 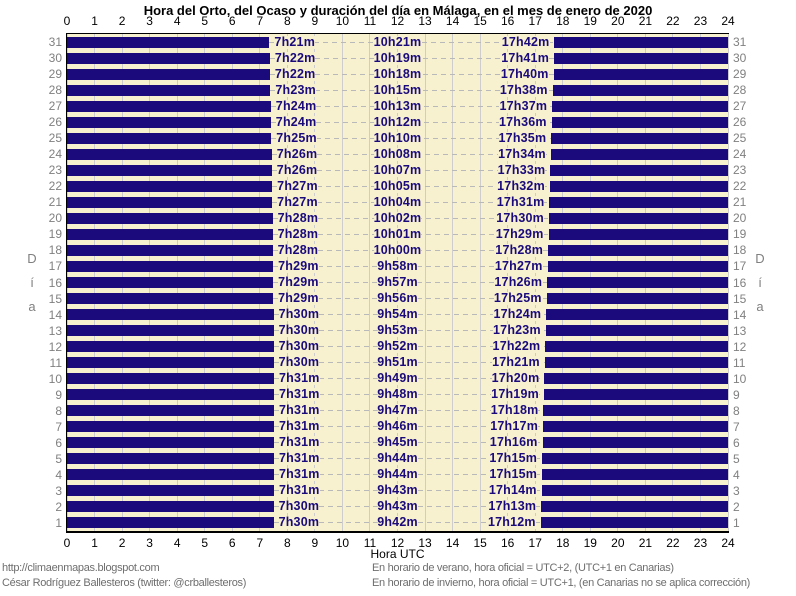 What do you see at coordinates (295, 41) in the screenshot?
I see `sunrise-time-label: 7h21m` at bounding box center [295, 41].